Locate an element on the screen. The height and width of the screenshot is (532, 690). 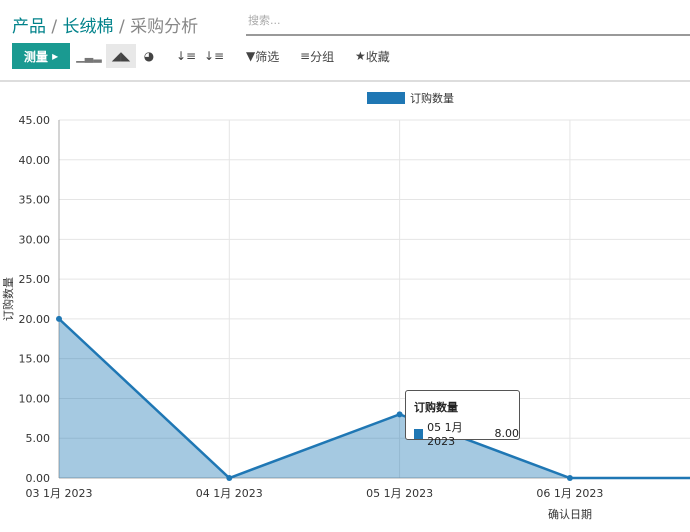
favorites-button: ★ 收藏 is located at coordinates (372, 56).